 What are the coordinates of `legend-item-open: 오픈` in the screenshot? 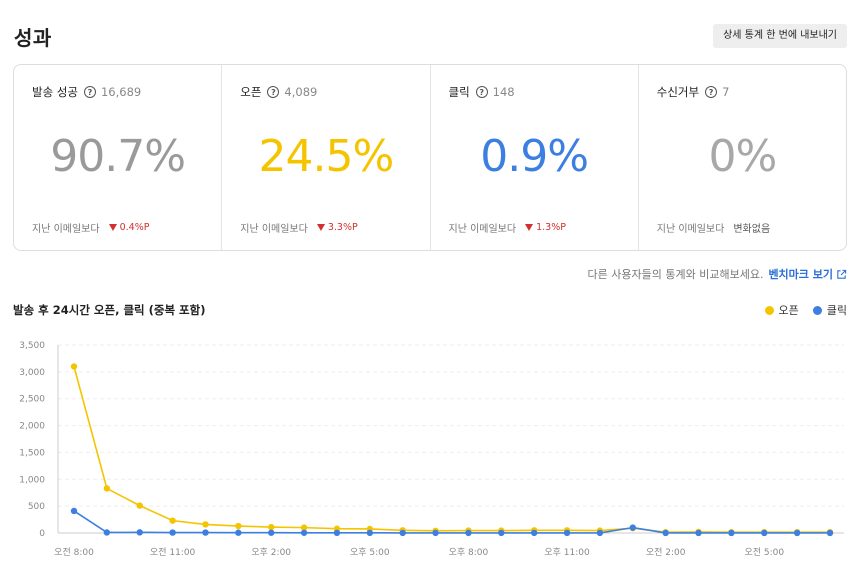 It's located at (781, 310).